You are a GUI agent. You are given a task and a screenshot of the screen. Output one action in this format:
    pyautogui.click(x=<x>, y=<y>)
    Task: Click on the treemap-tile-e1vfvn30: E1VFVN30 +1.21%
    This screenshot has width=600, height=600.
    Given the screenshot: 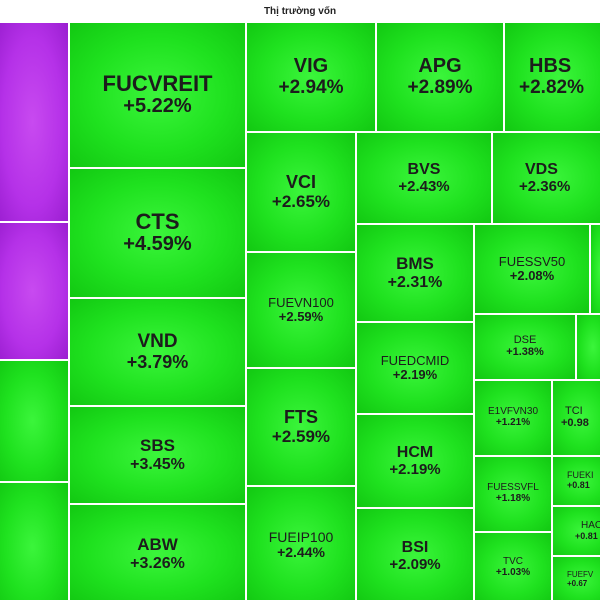 What is the action you would take?
    pyautogui.click(x=513, y=418)
    